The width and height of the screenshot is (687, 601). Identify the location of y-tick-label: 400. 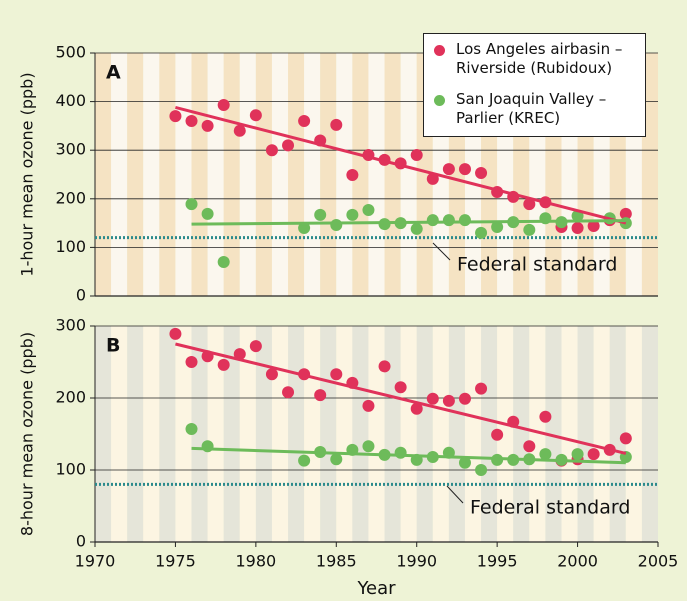
(70, 100).